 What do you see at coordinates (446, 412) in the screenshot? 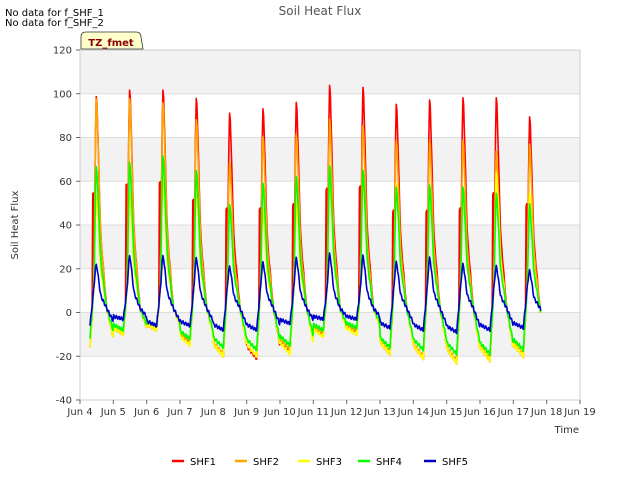
I see `x-tick-label: Jun 15` at bounding box center [446, 412].